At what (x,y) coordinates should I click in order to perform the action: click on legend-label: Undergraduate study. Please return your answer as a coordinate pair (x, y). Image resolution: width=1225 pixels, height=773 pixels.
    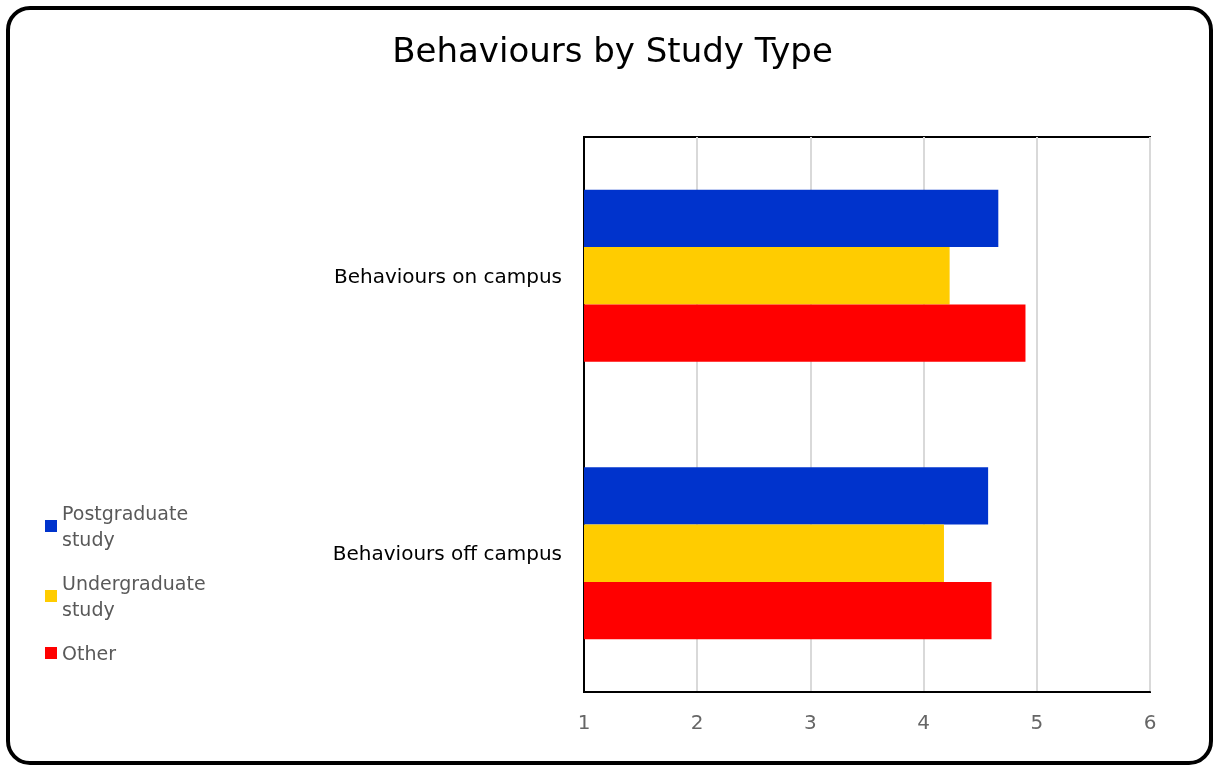
    Looking at the image, I should click on (137, 596).